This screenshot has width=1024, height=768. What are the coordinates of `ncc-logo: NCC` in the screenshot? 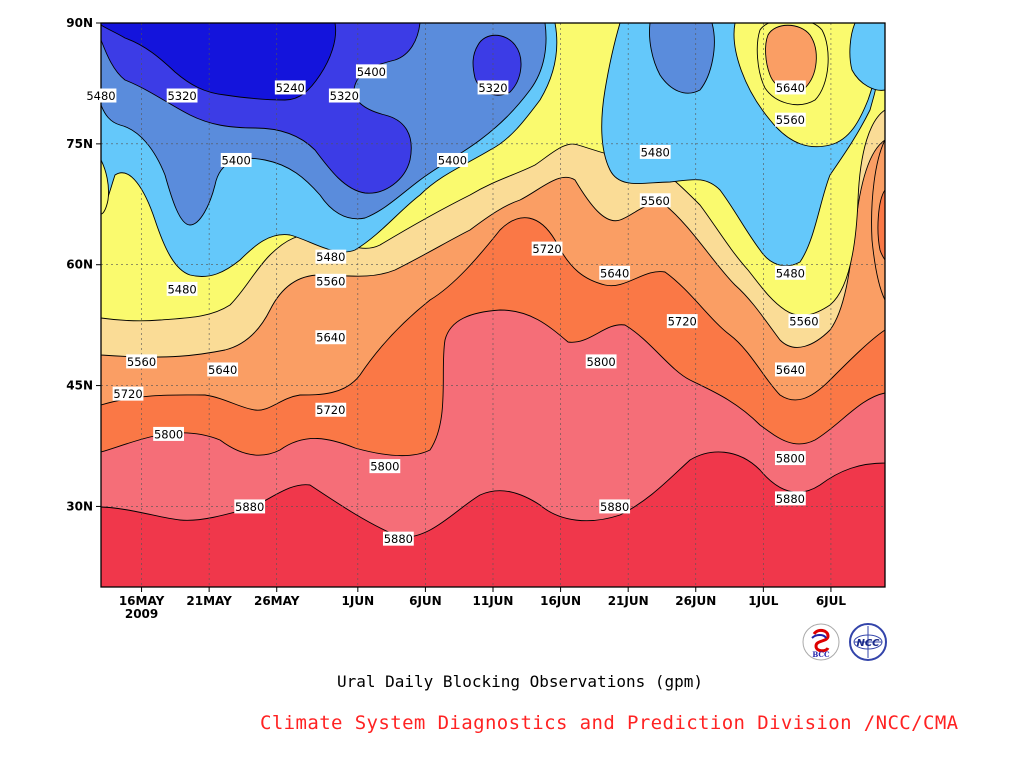 It's located at (868, 644).